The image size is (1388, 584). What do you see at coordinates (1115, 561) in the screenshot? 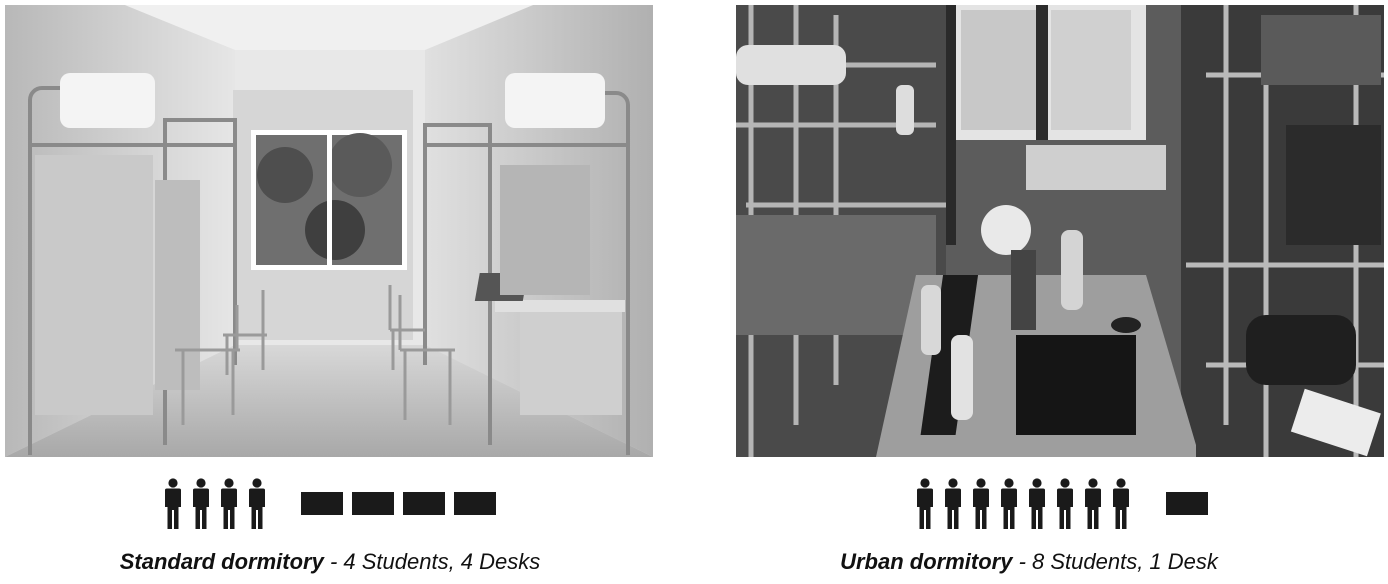
I see `caption-detail: - 8 Students, 1 Desk` at bounding box center [1115, 561].